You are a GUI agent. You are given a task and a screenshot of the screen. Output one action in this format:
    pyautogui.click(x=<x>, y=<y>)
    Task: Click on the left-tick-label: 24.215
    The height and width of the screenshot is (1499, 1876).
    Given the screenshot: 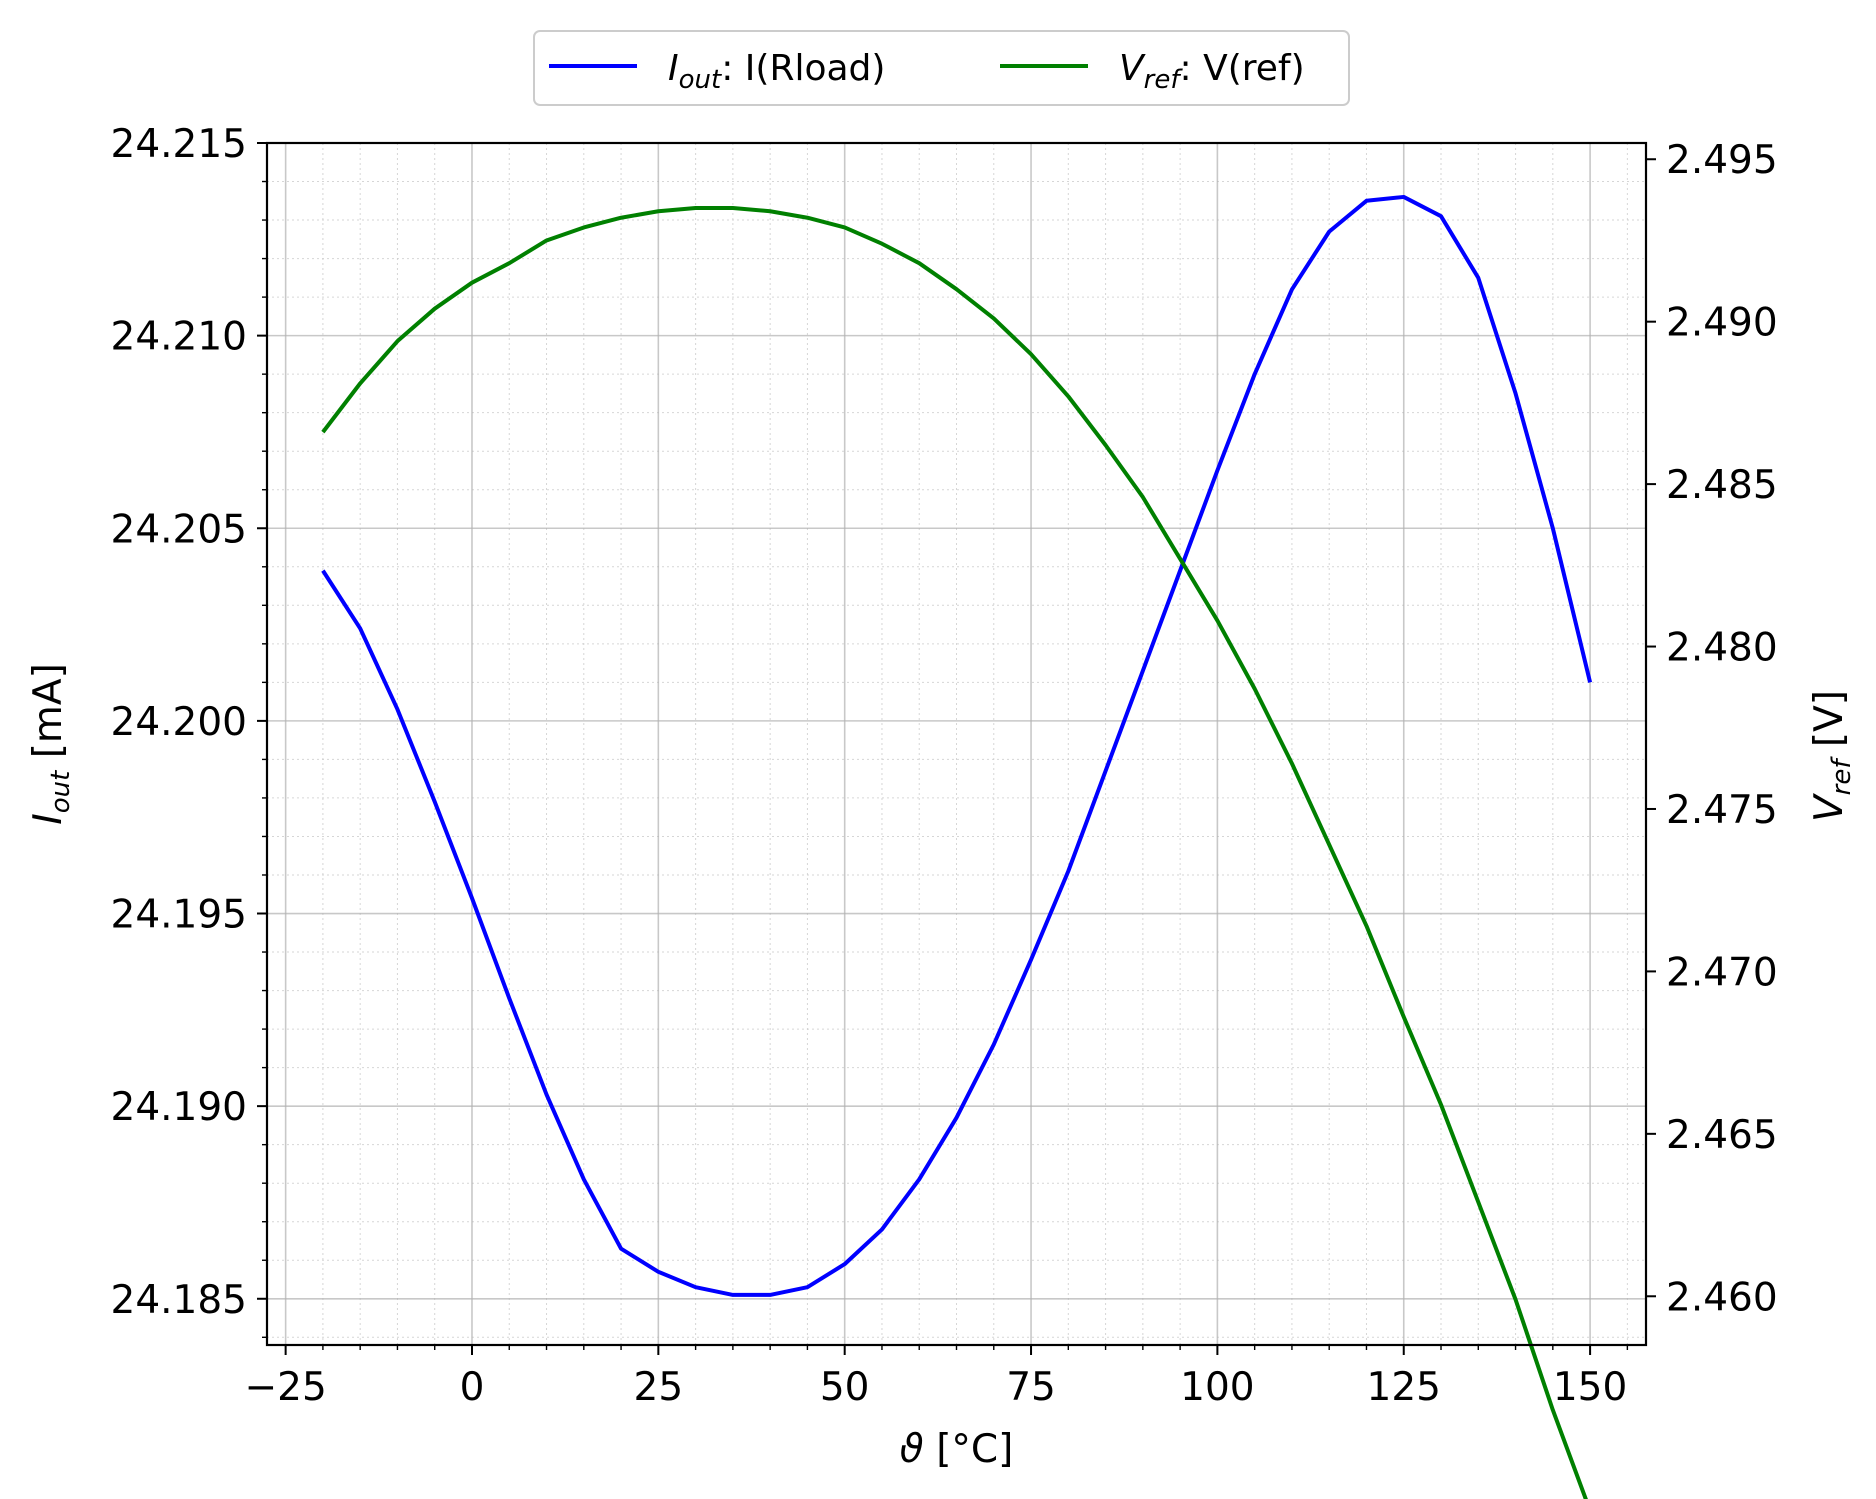 What is the action you would take?
    pyautogui.click(x=179, y=144)
    